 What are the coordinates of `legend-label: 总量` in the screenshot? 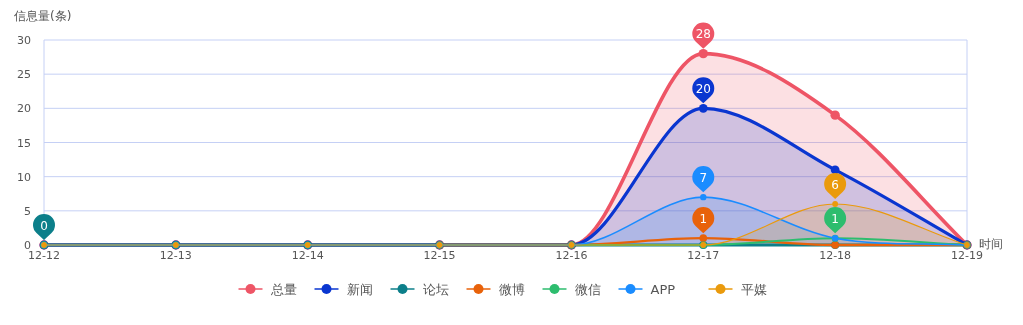 It's located at (283, 289).